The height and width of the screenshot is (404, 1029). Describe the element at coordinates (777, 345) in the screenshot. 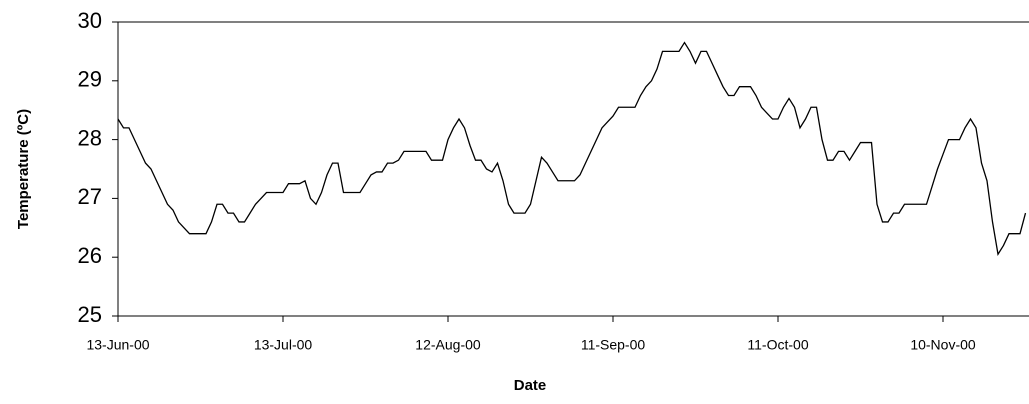

I see `x-tick-label: 11-Oct-00` at that location.